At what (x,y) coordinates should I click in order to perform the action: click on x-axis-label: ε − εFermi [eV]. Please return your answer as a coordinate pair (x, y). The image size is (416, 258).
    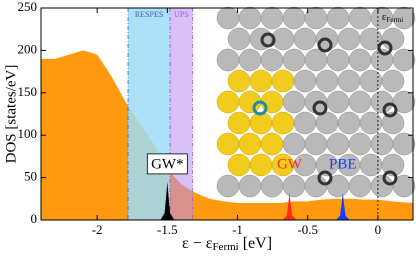
    Looking at the image, I should click on (227, 244).